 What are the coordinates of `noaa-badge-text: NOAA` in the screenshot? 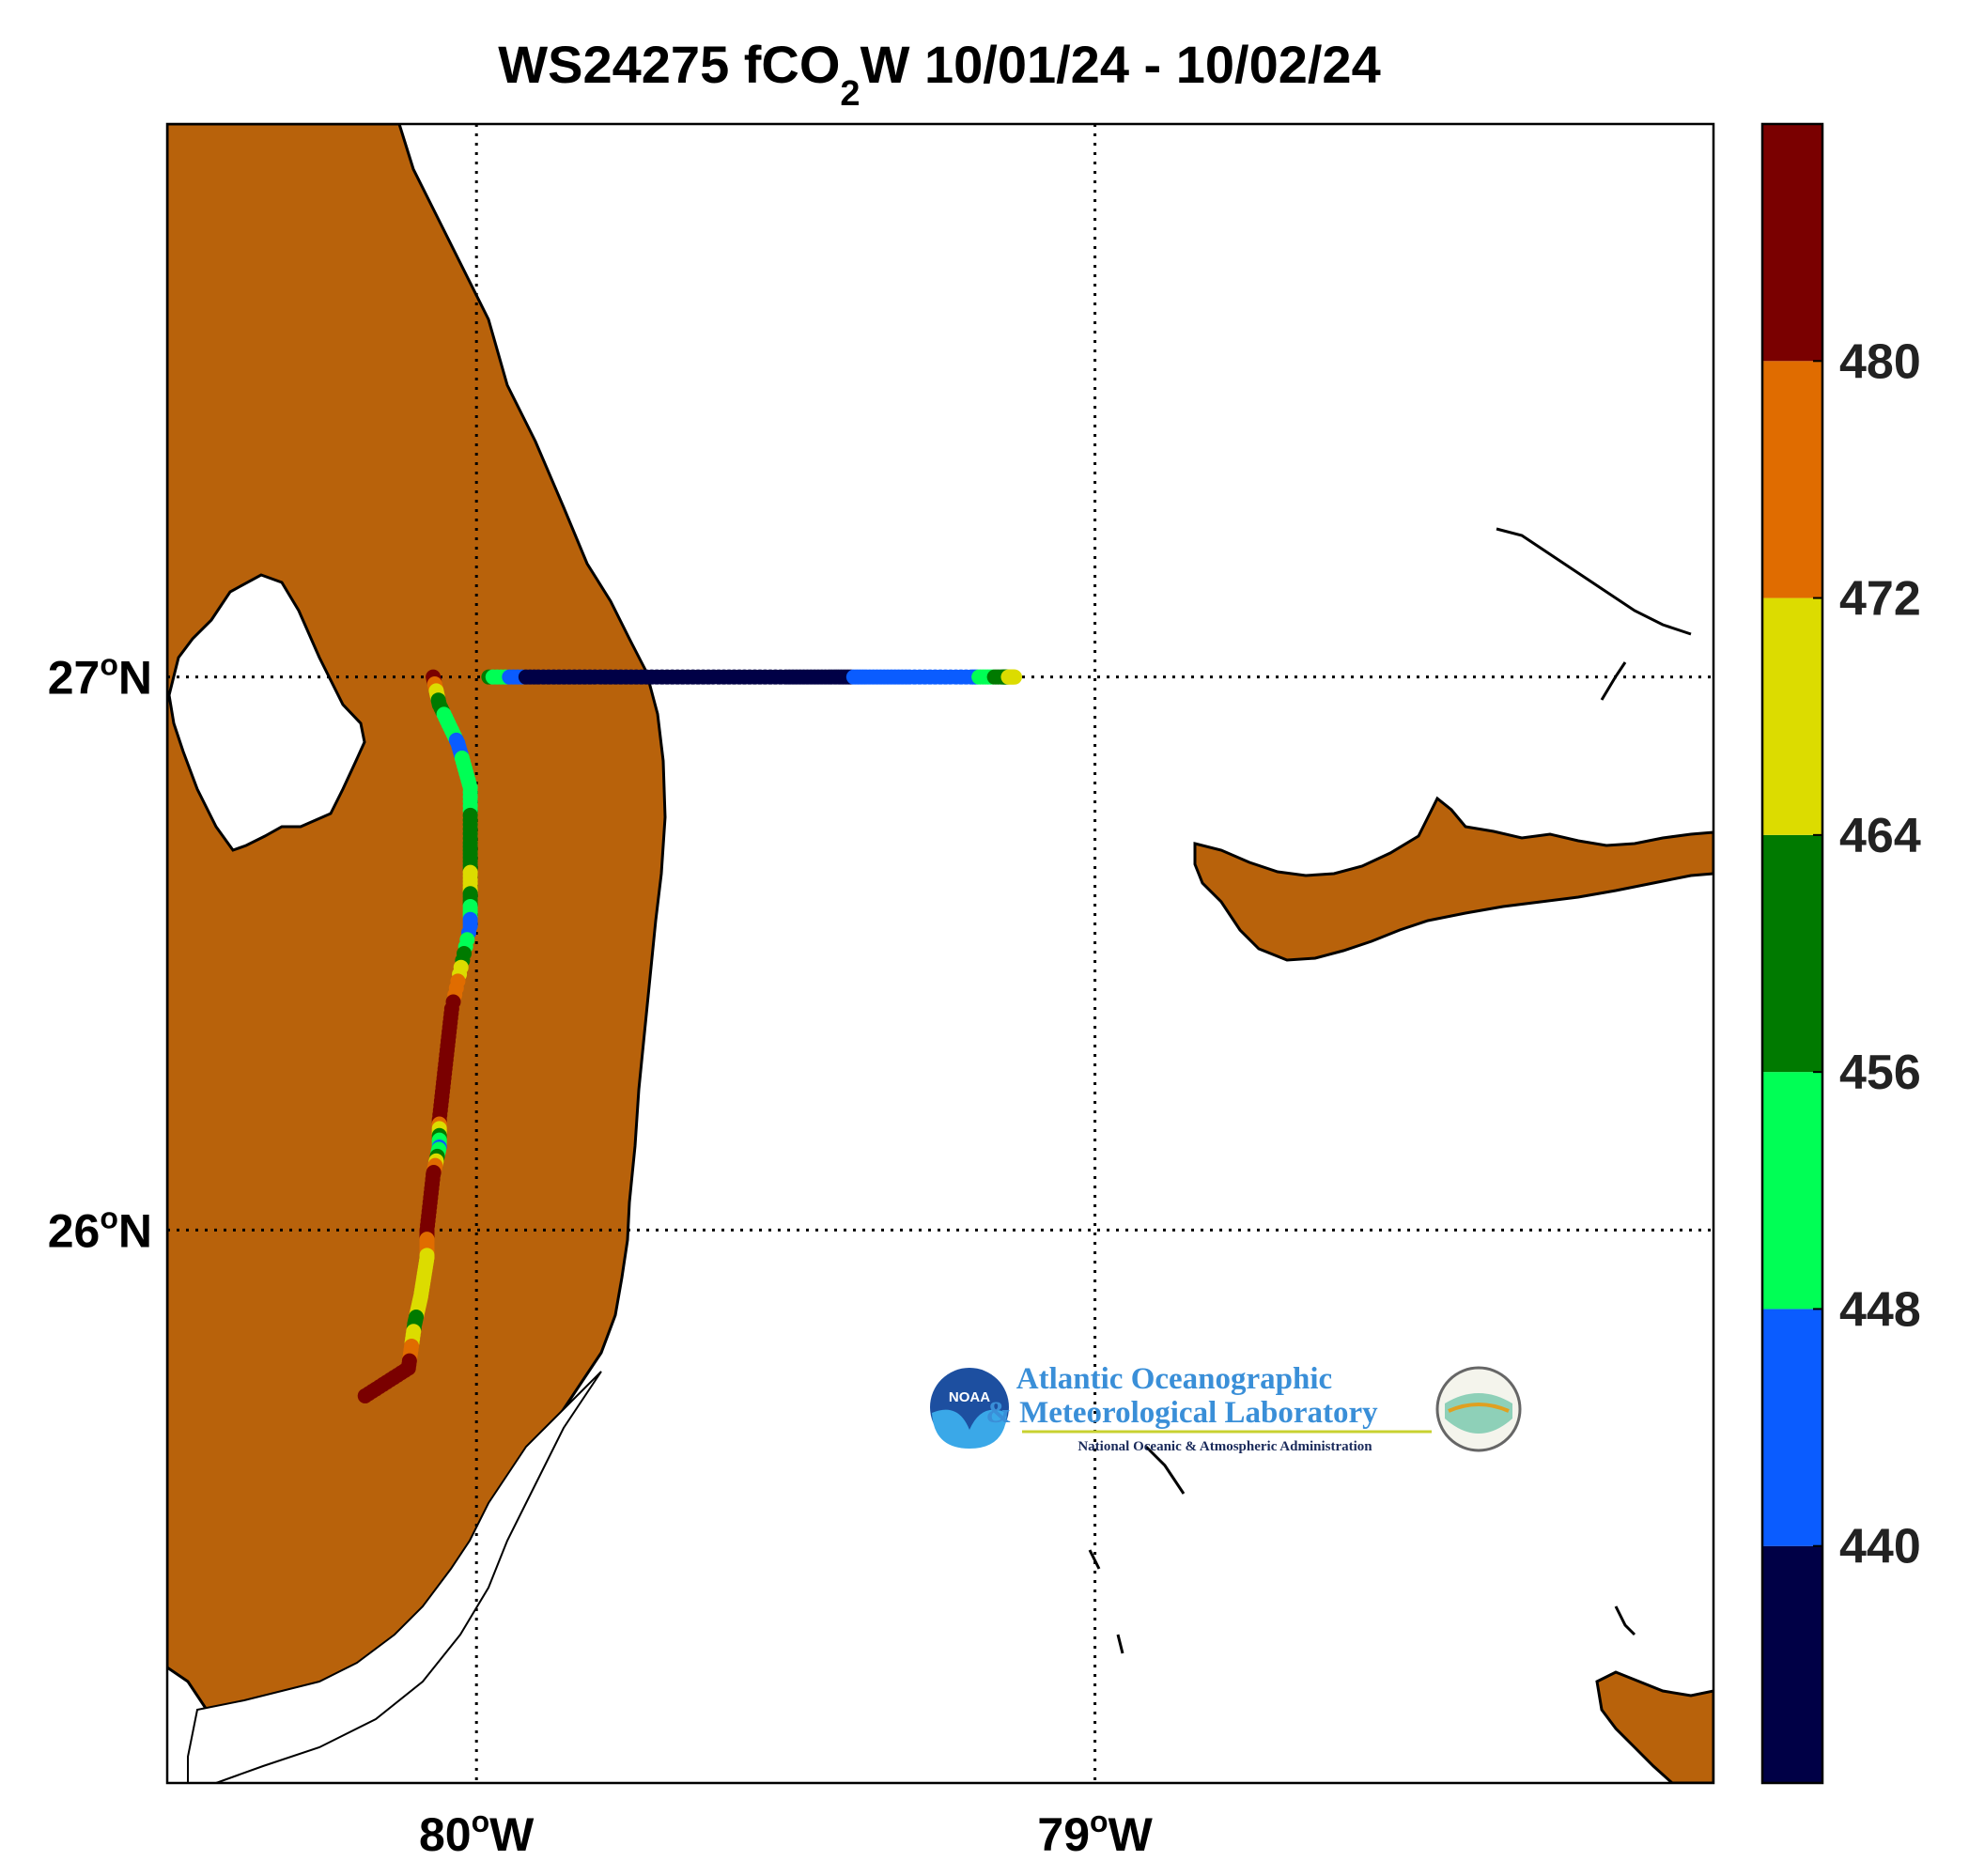 It's located at (969, 1397).